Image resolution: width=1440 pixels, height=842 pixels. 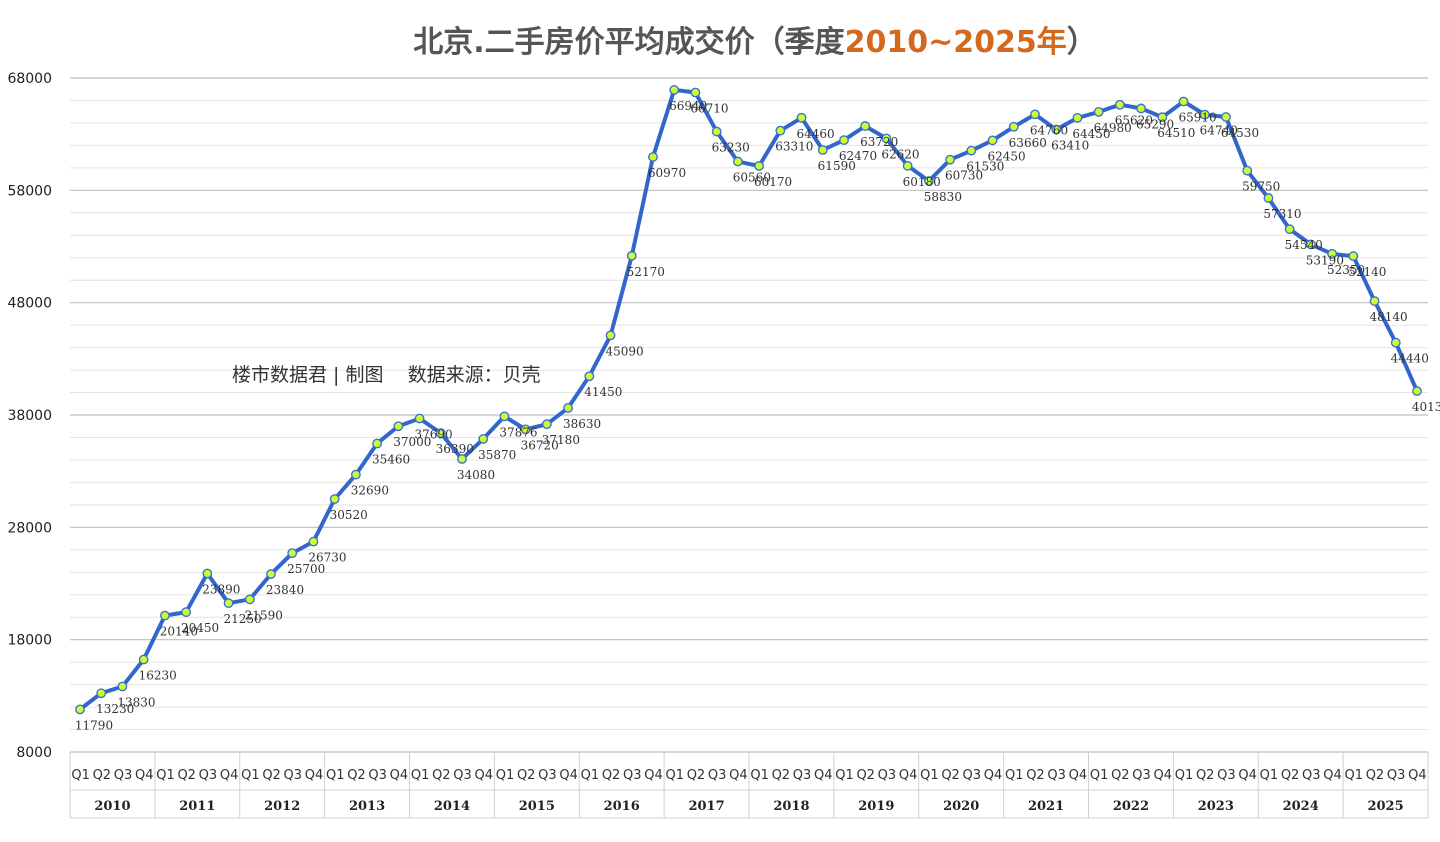 What do you see at coordinates (1301, 806) in the screenshot?
I see `x-year-label: 2024` at bounding box center [1301, 806].